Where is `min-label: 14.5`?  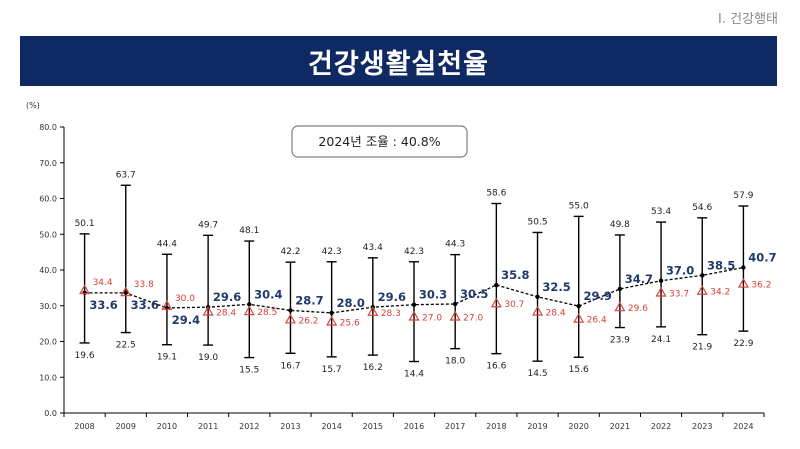
min-label: 14.5 is located at coordinates (538, 374).